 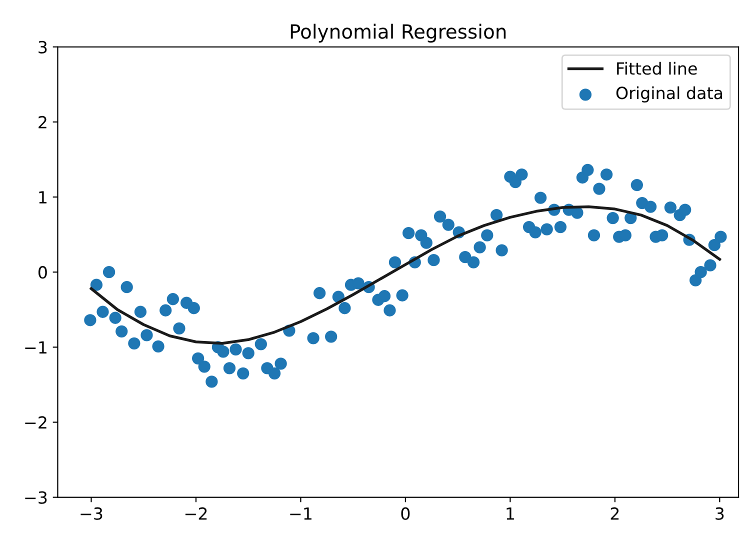 I want to click on y-tick-label: −2, so click(x=35, y=422).